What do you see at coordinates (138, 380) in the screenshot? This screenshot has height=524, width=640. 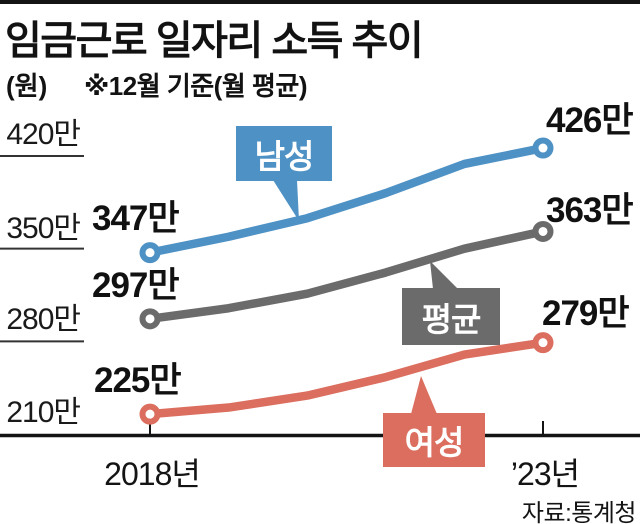 I see `value-label-female-2018: 225만` at bounding box center [138, 380].